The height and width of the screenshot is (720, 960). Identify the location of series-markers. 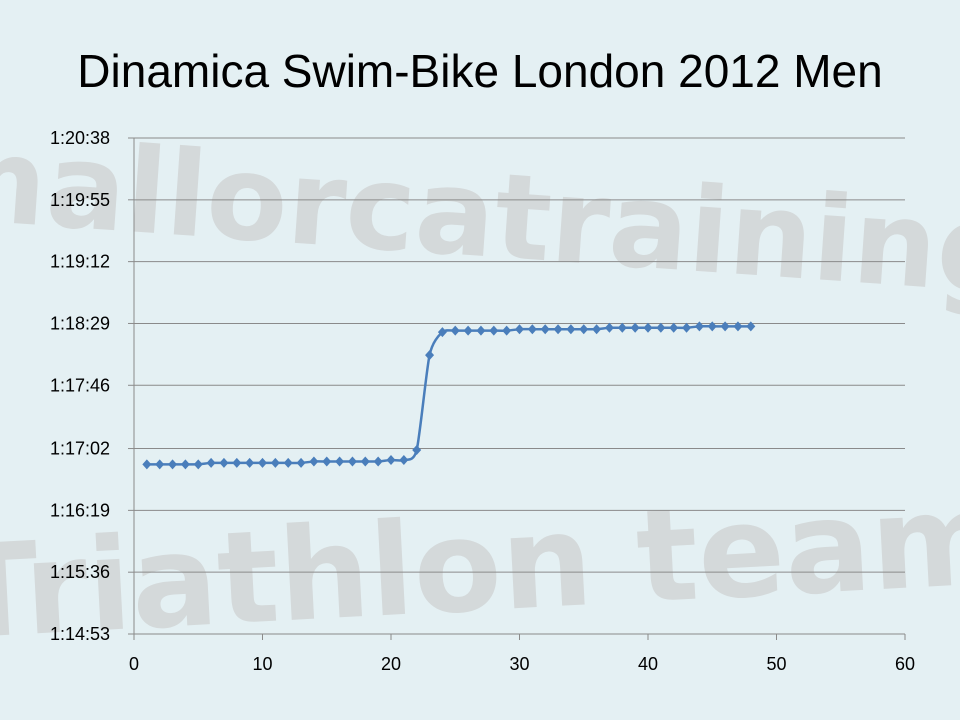
(449, 395).